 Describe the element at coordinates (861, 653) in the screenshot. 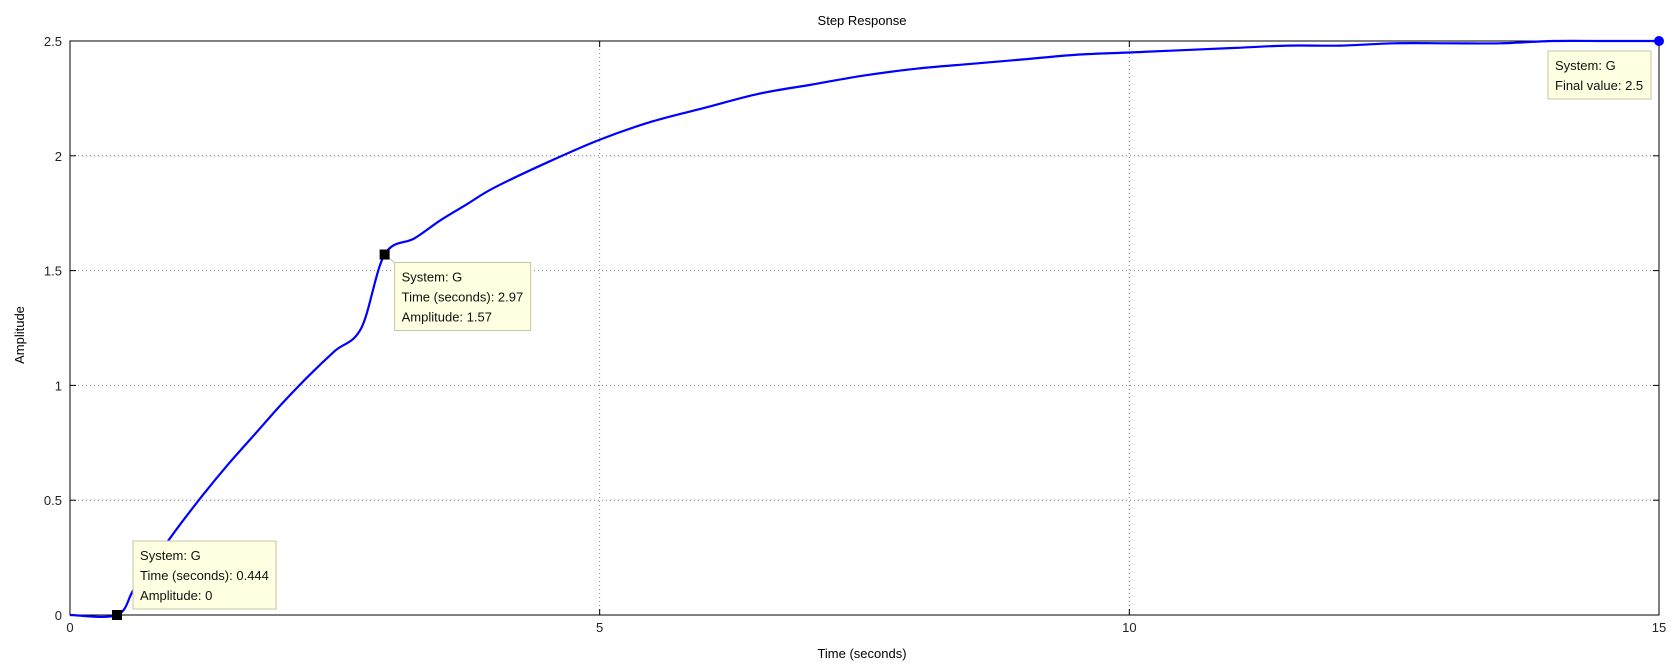

I see `x-axis-title: Time (seconds)` at that location.